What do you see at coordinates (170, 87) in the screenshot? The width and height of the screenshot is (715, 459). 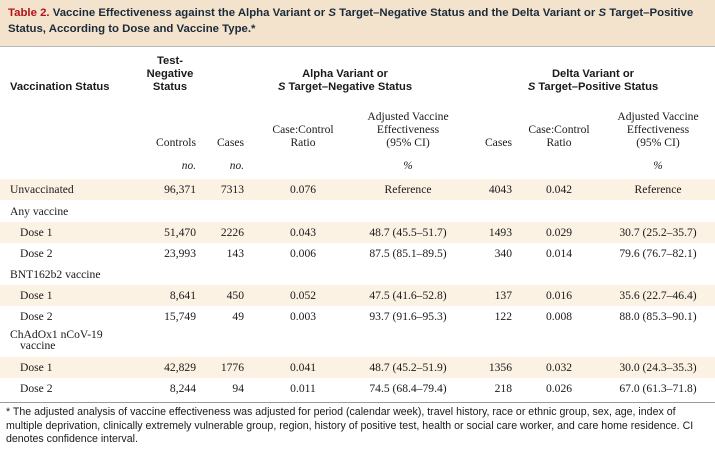 I see `header-test-negative-line3: Status` at bounding box center [170, 87].